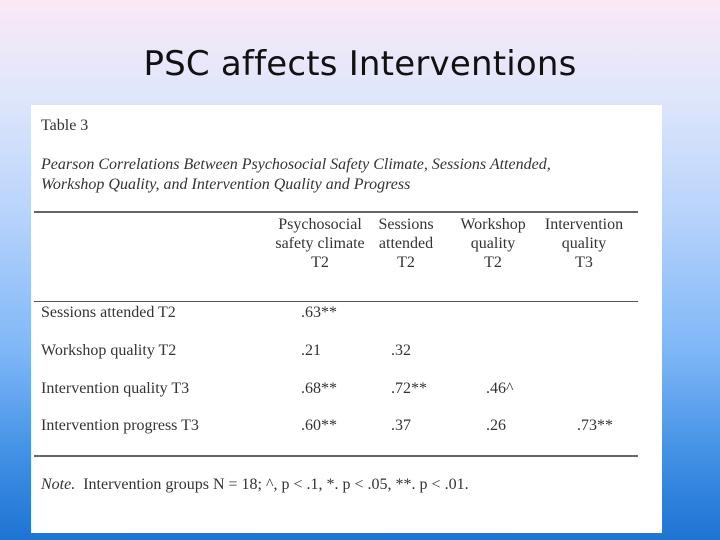  I want to click on slide-title: PSC affects Interventions, so click(360, 64).